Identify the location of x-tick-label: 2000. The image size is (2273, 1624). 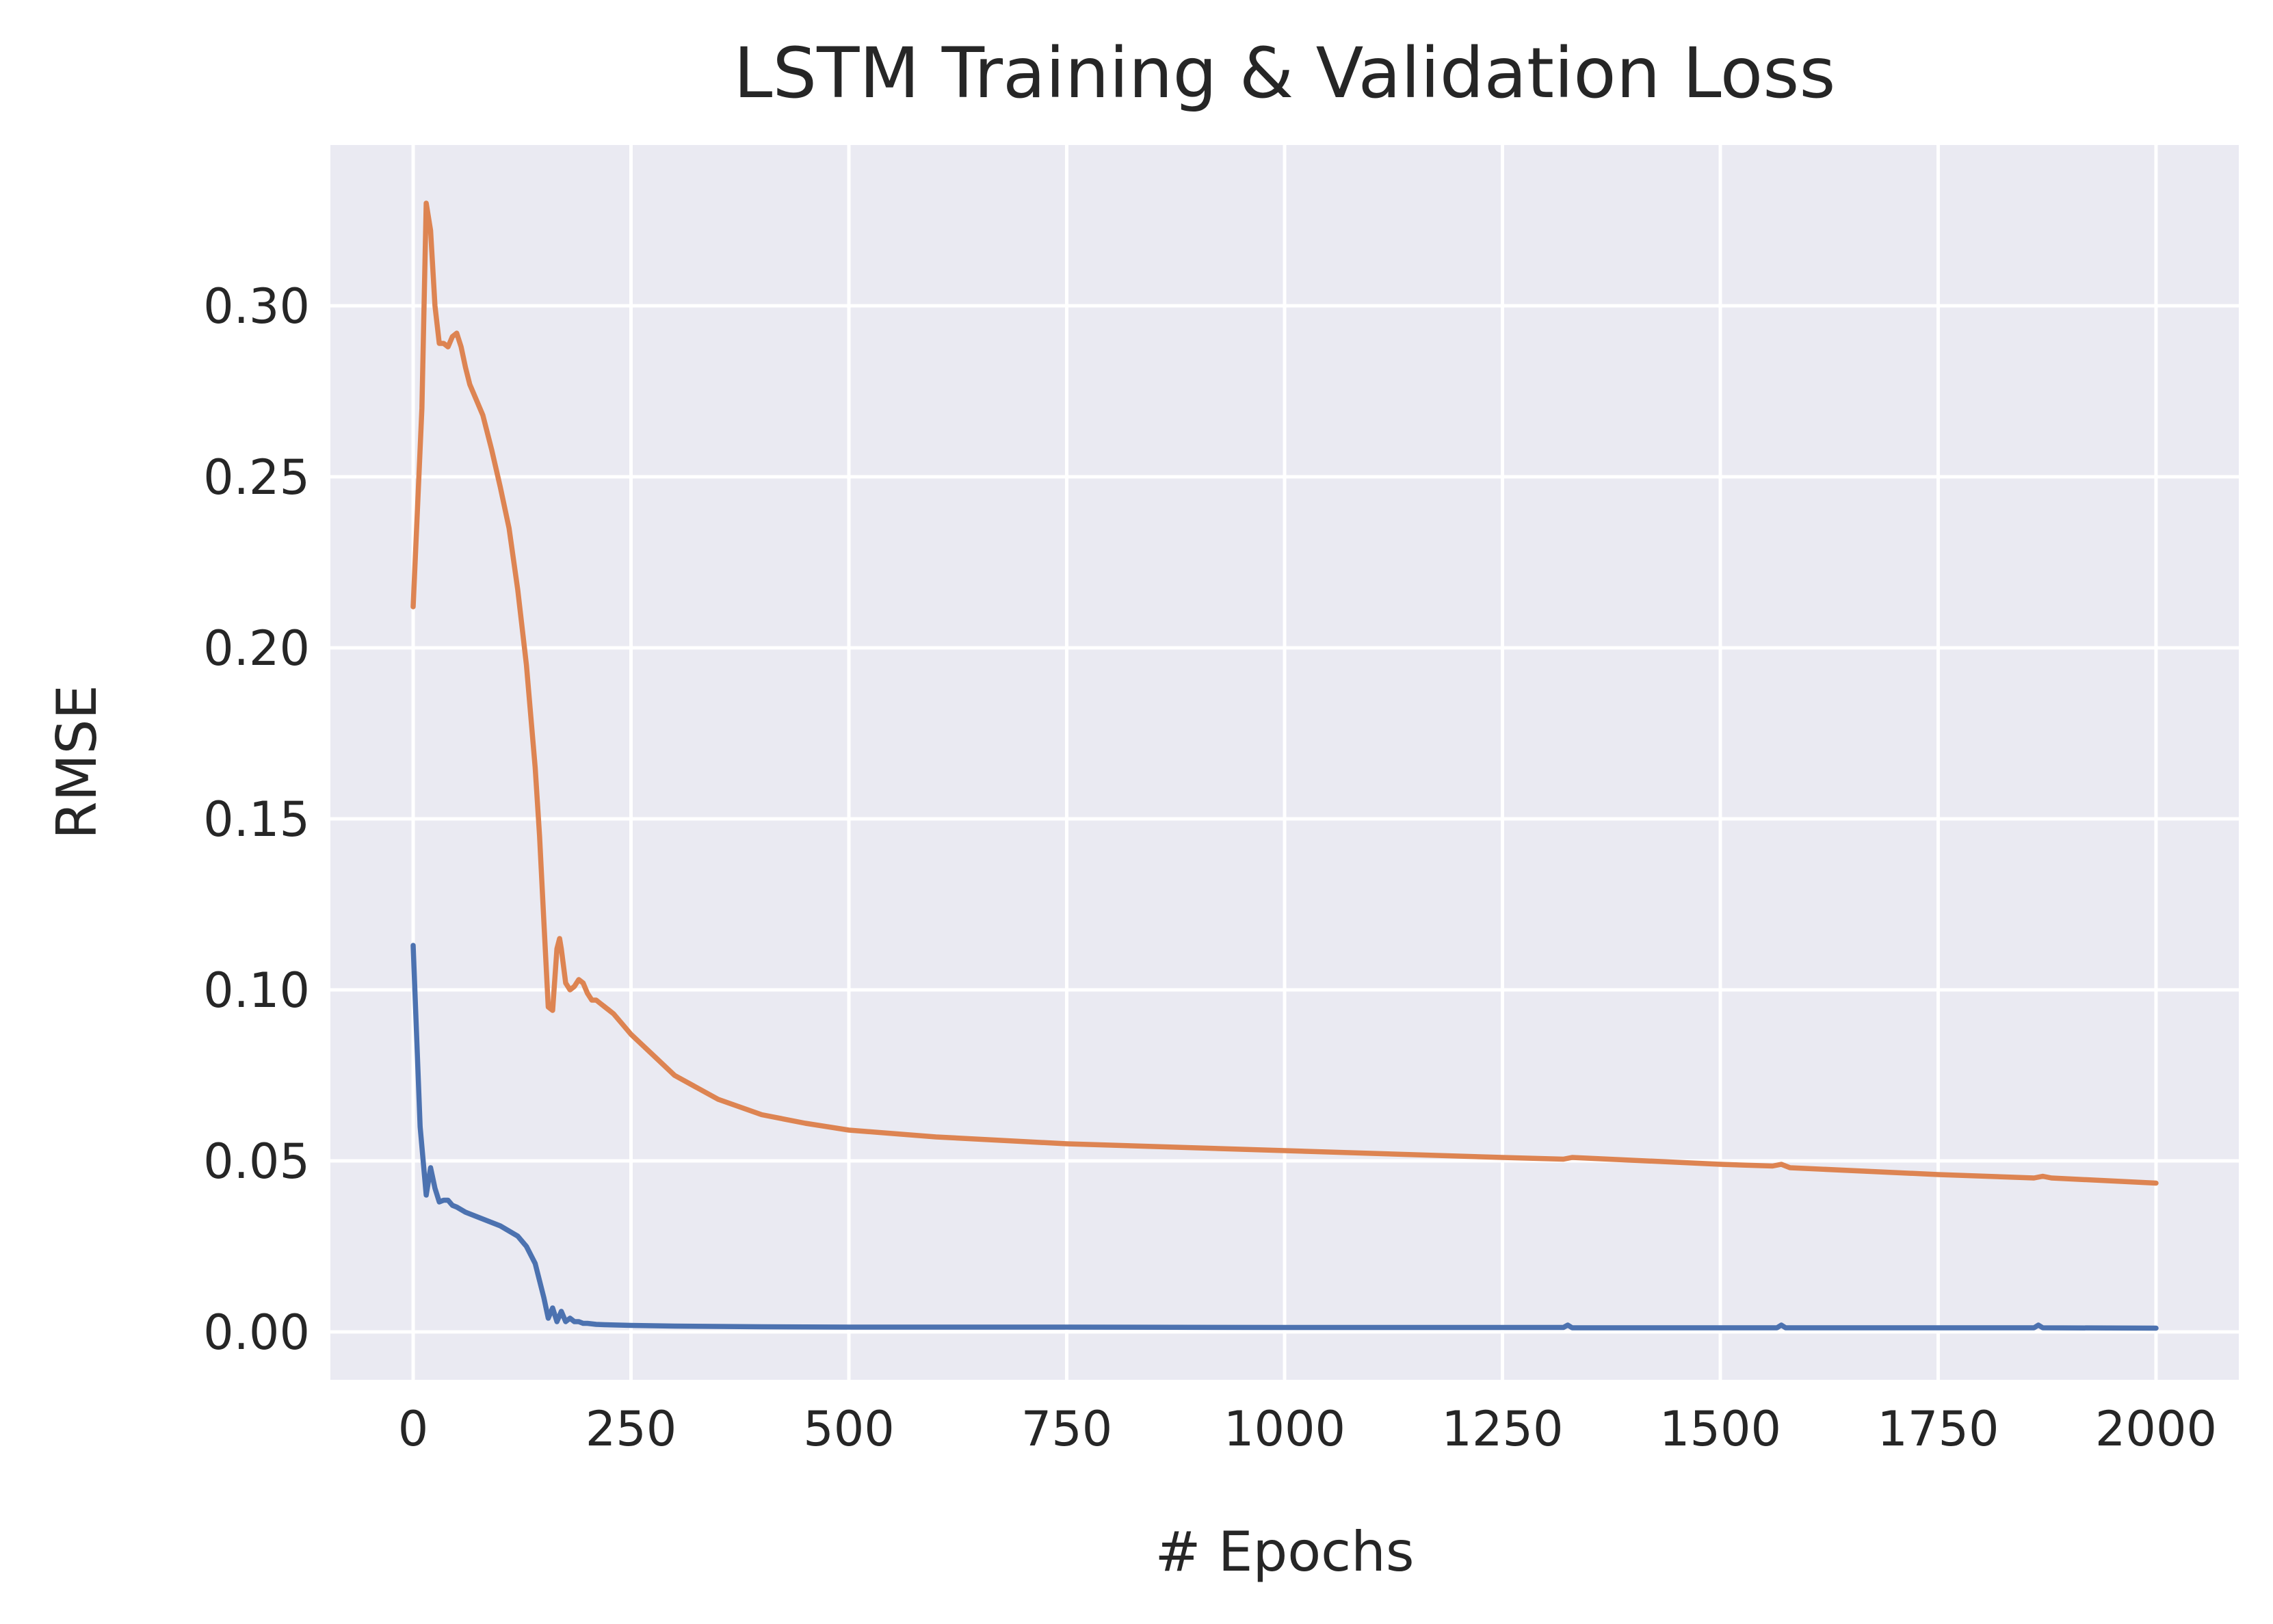
(2156, 1429).